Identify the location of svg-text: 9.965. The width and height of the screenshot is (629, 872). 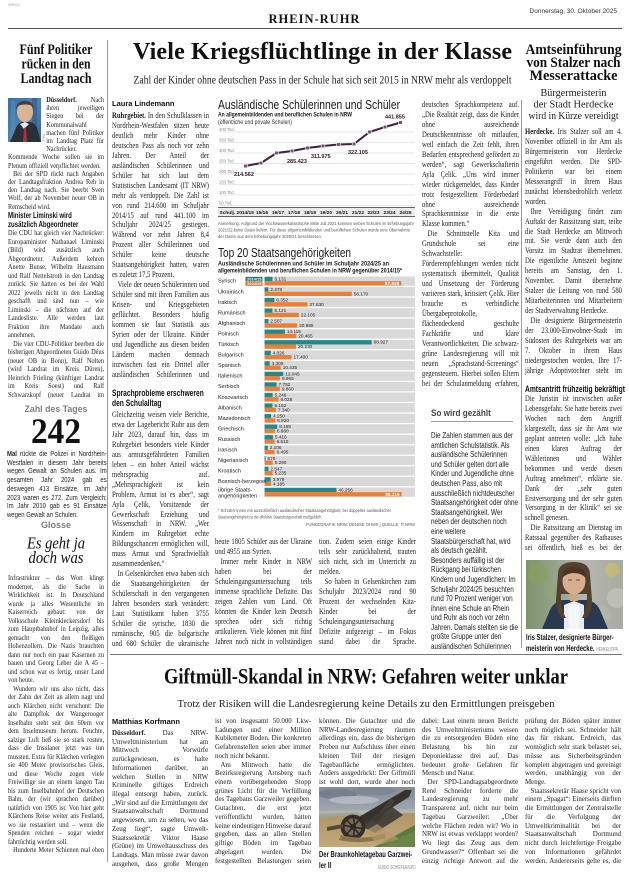
(288, 378).